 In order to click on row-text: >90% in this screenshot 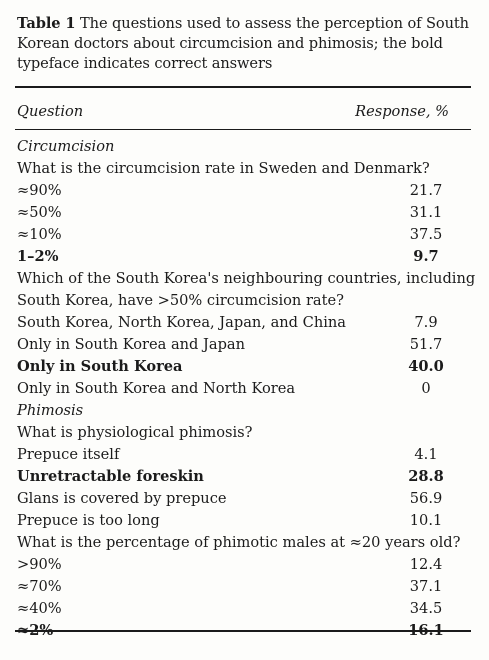, I will do `click(39, 564)`.